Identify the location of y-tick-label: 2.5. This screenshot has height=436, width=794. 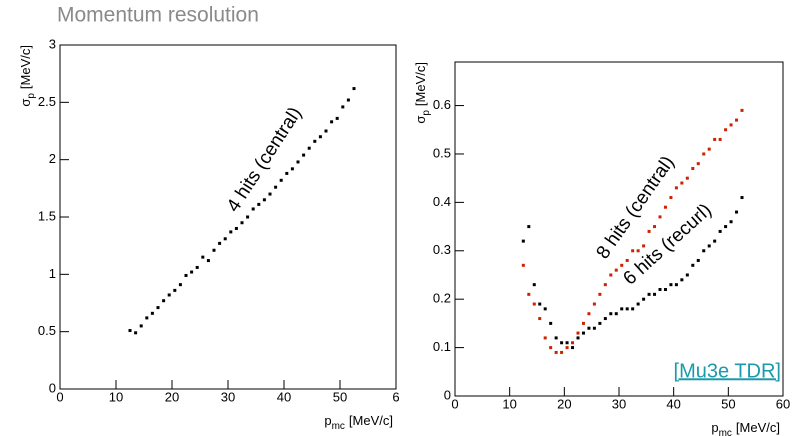
(47, 101).